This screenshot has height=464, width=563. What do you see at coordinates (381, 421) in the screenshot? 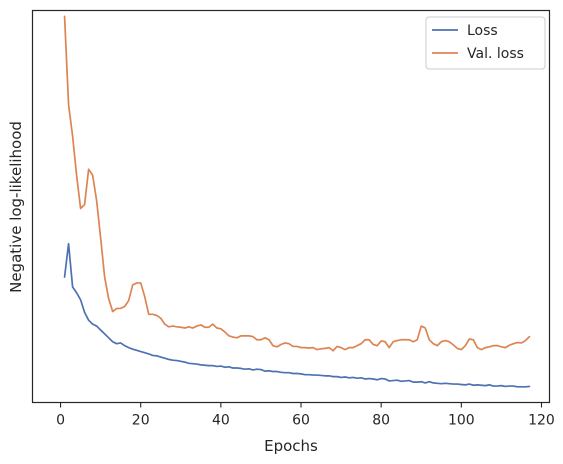
I see `x-tick-label: 80` at bounding box center [381, 421].